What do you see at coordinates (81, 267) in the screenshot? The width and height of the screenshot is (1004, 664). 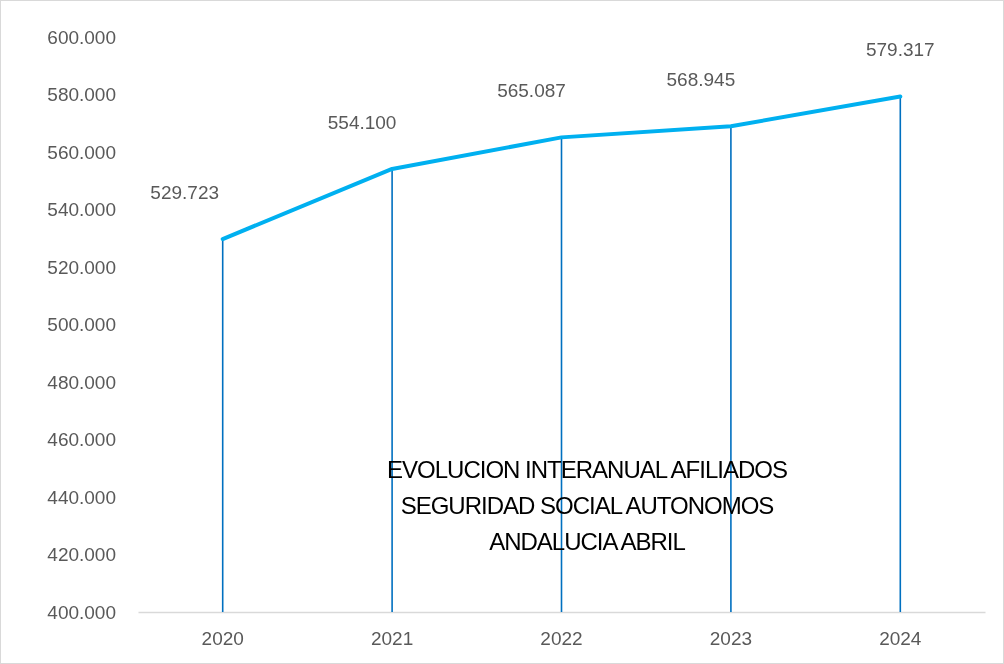 I see `y-tick-label: 520.000` at bounding box center [81, 267].